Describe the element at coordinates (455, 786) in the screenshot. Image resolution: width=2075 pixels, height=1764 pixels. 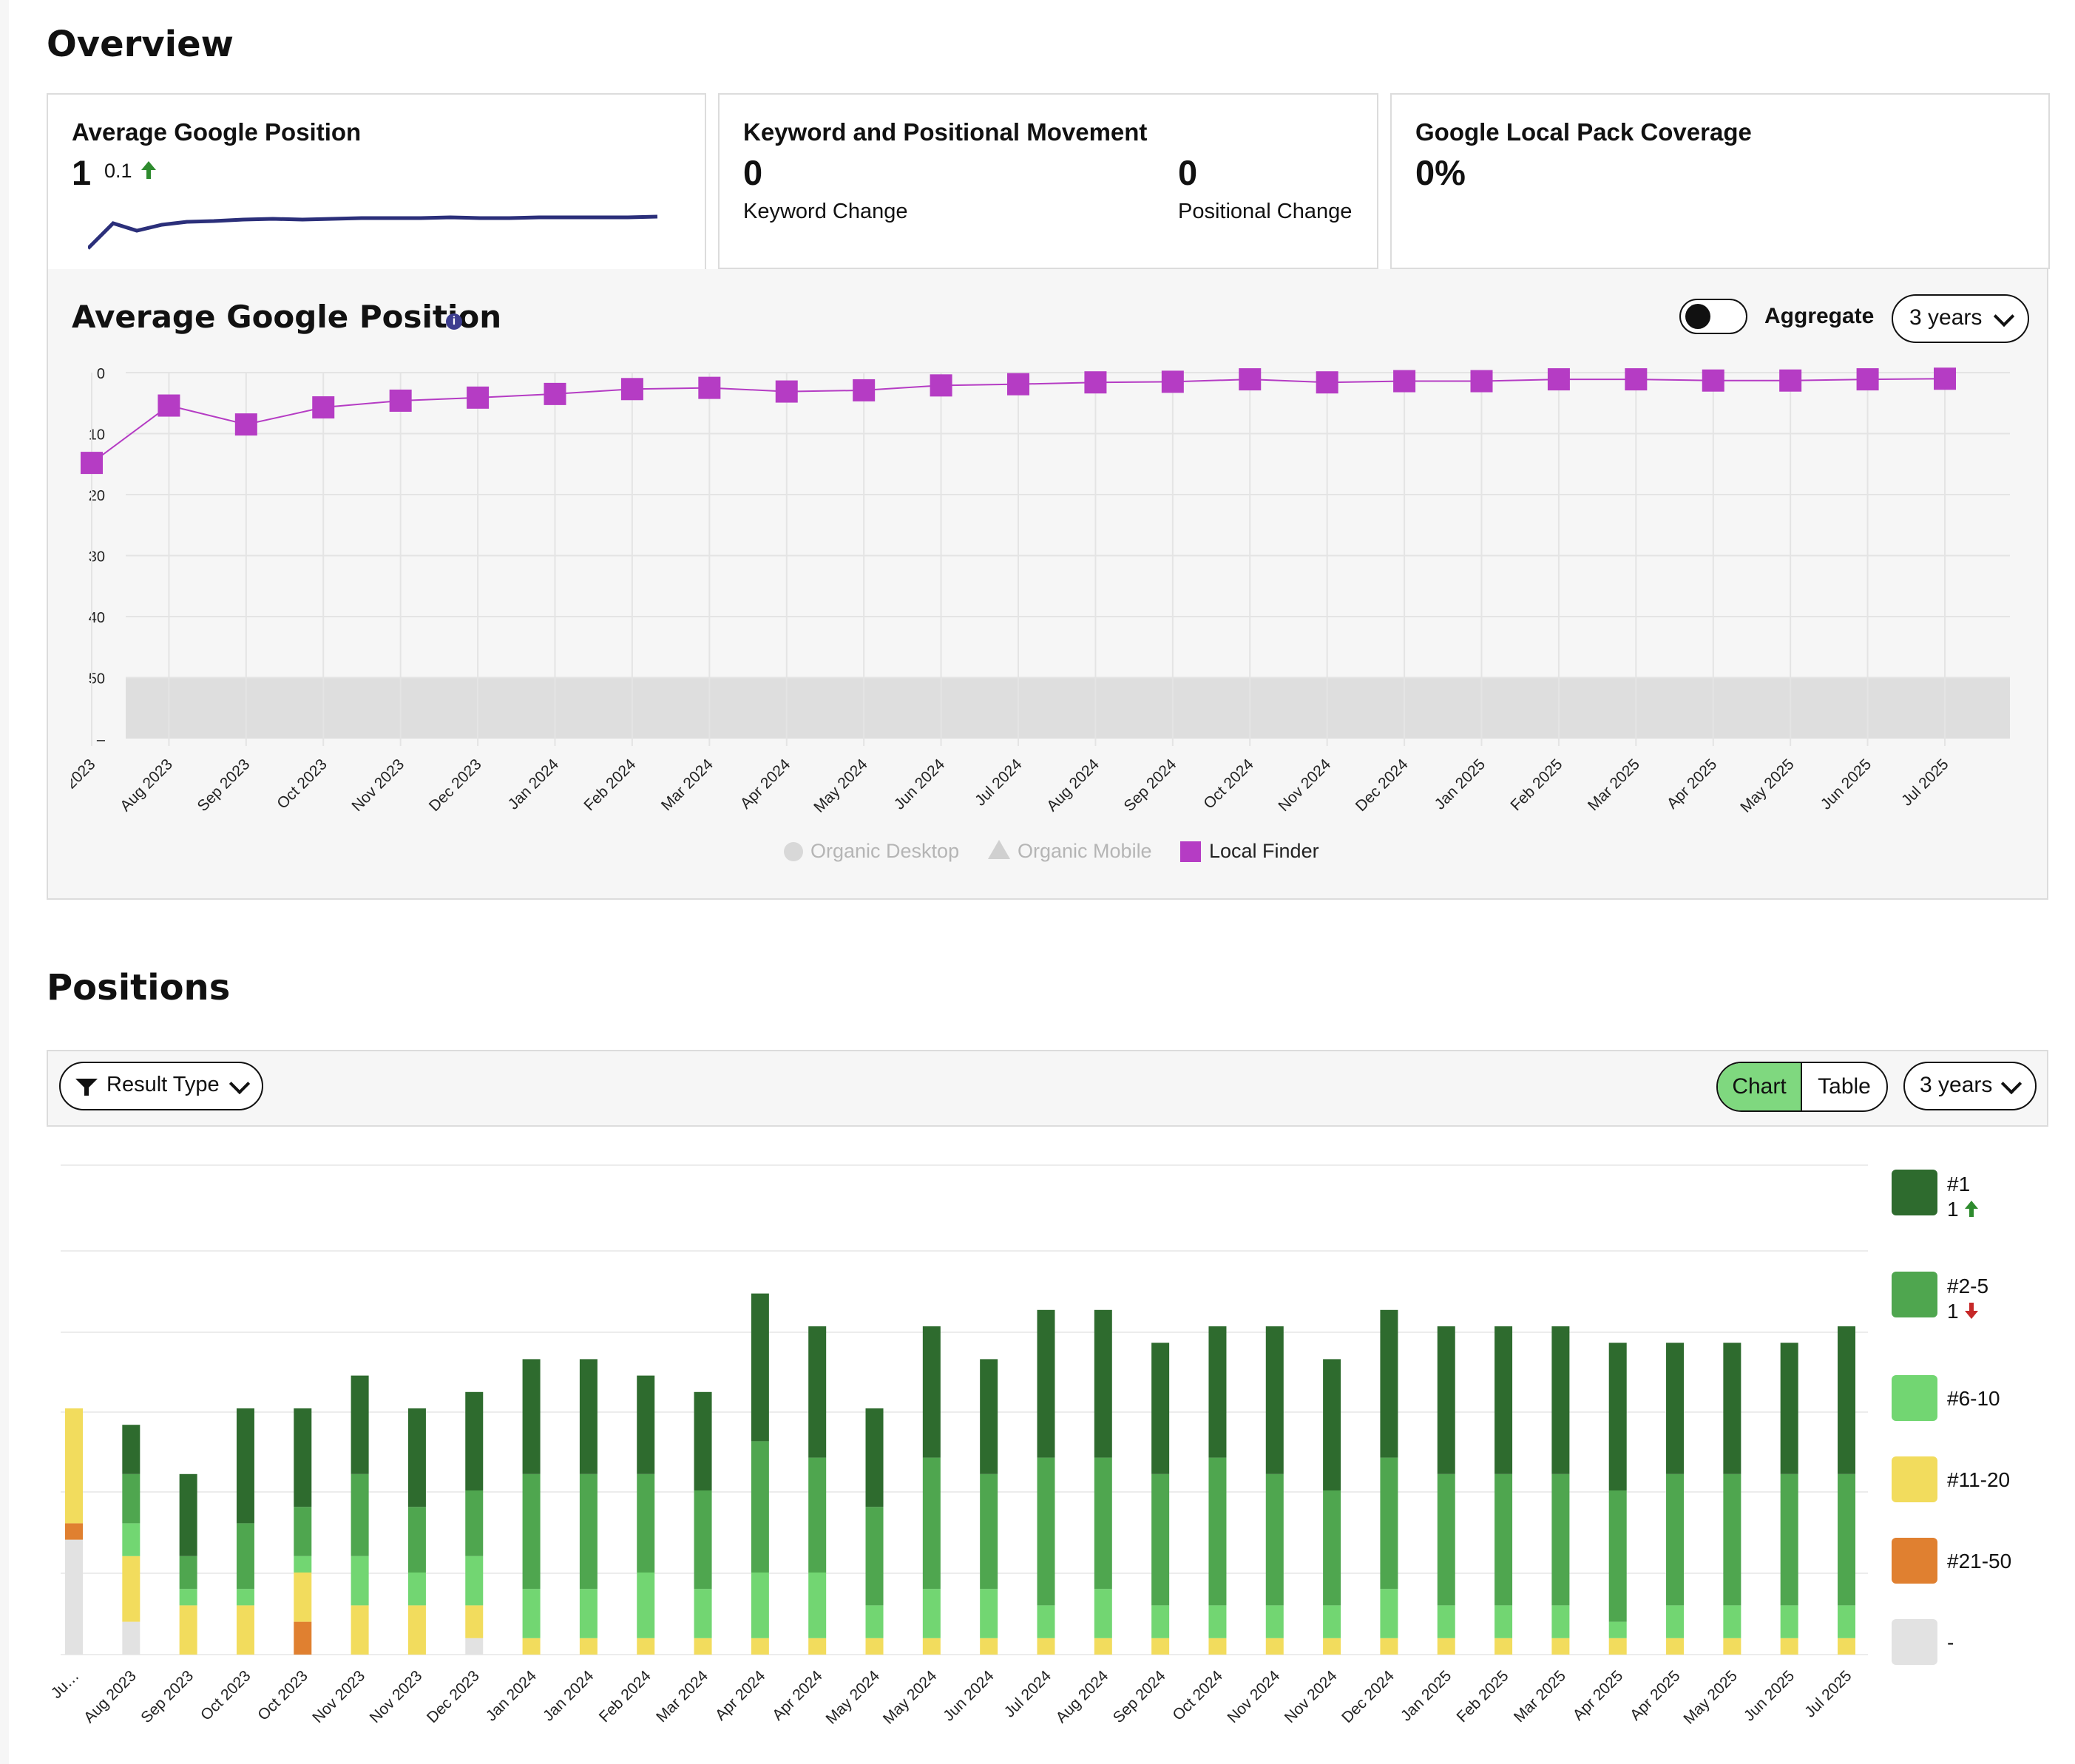
I see `x-tick-label: Dec 2023` at that location.